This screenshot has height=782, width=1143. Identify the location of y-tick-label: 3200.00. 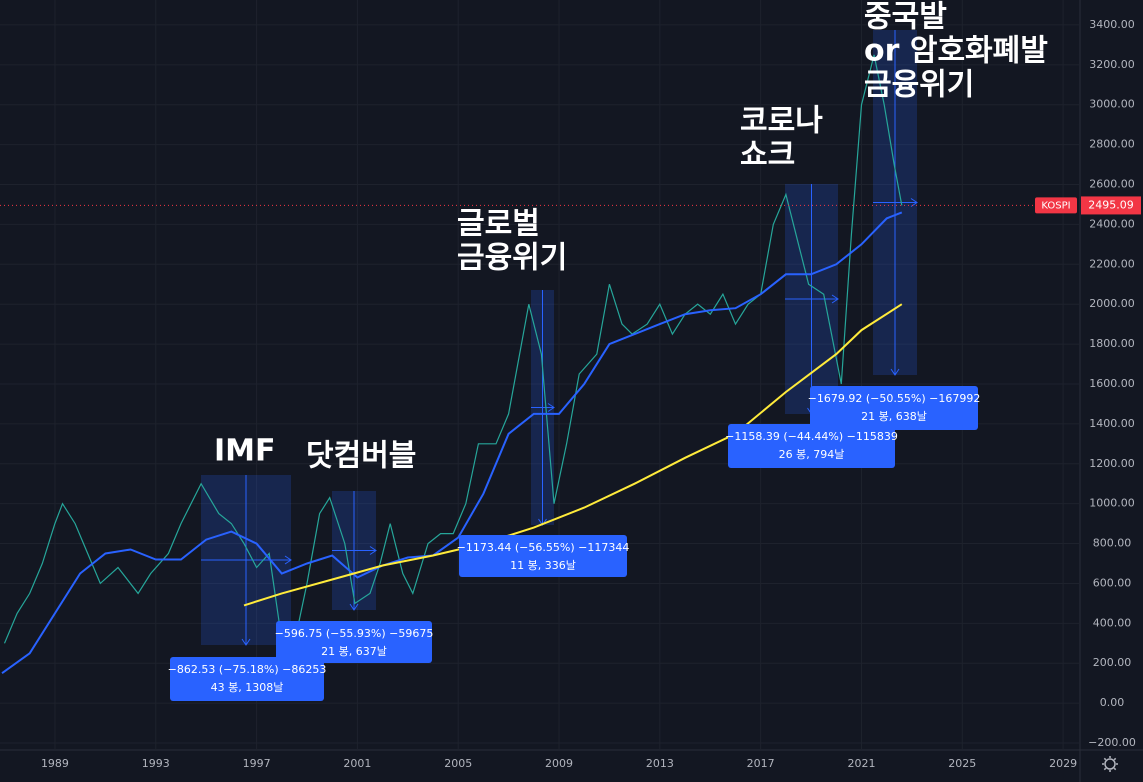
(1112, 64).